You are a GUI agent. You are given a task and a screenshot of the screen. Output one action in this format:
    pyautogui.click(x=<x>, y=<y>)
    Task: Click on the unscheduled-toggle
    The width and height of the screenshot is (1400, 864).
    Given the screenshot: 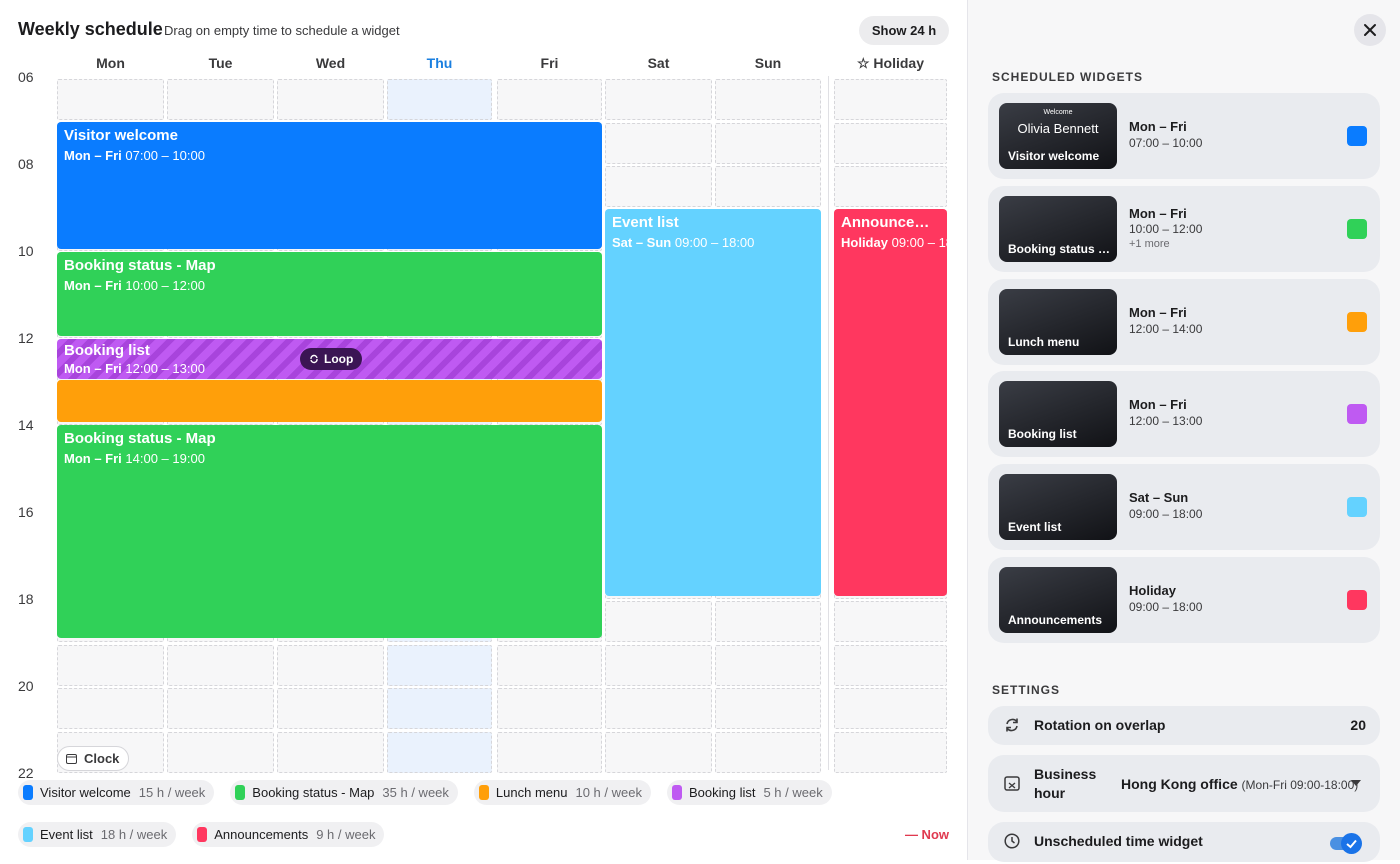 What is the action you would take?
    pyautogui.click(x=1346, y=843)
    